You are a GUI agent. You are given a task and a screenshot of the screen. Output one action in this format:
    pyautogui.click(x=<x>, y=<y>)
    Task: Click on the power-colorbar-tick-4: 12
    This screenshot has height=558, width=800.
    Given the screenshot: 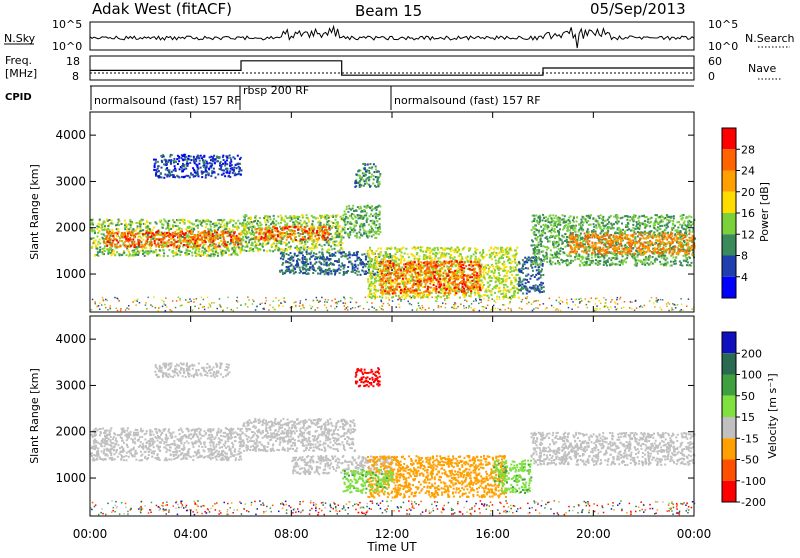 What is the action you would take?
    pyautogui.click(x=748, y=234)
    